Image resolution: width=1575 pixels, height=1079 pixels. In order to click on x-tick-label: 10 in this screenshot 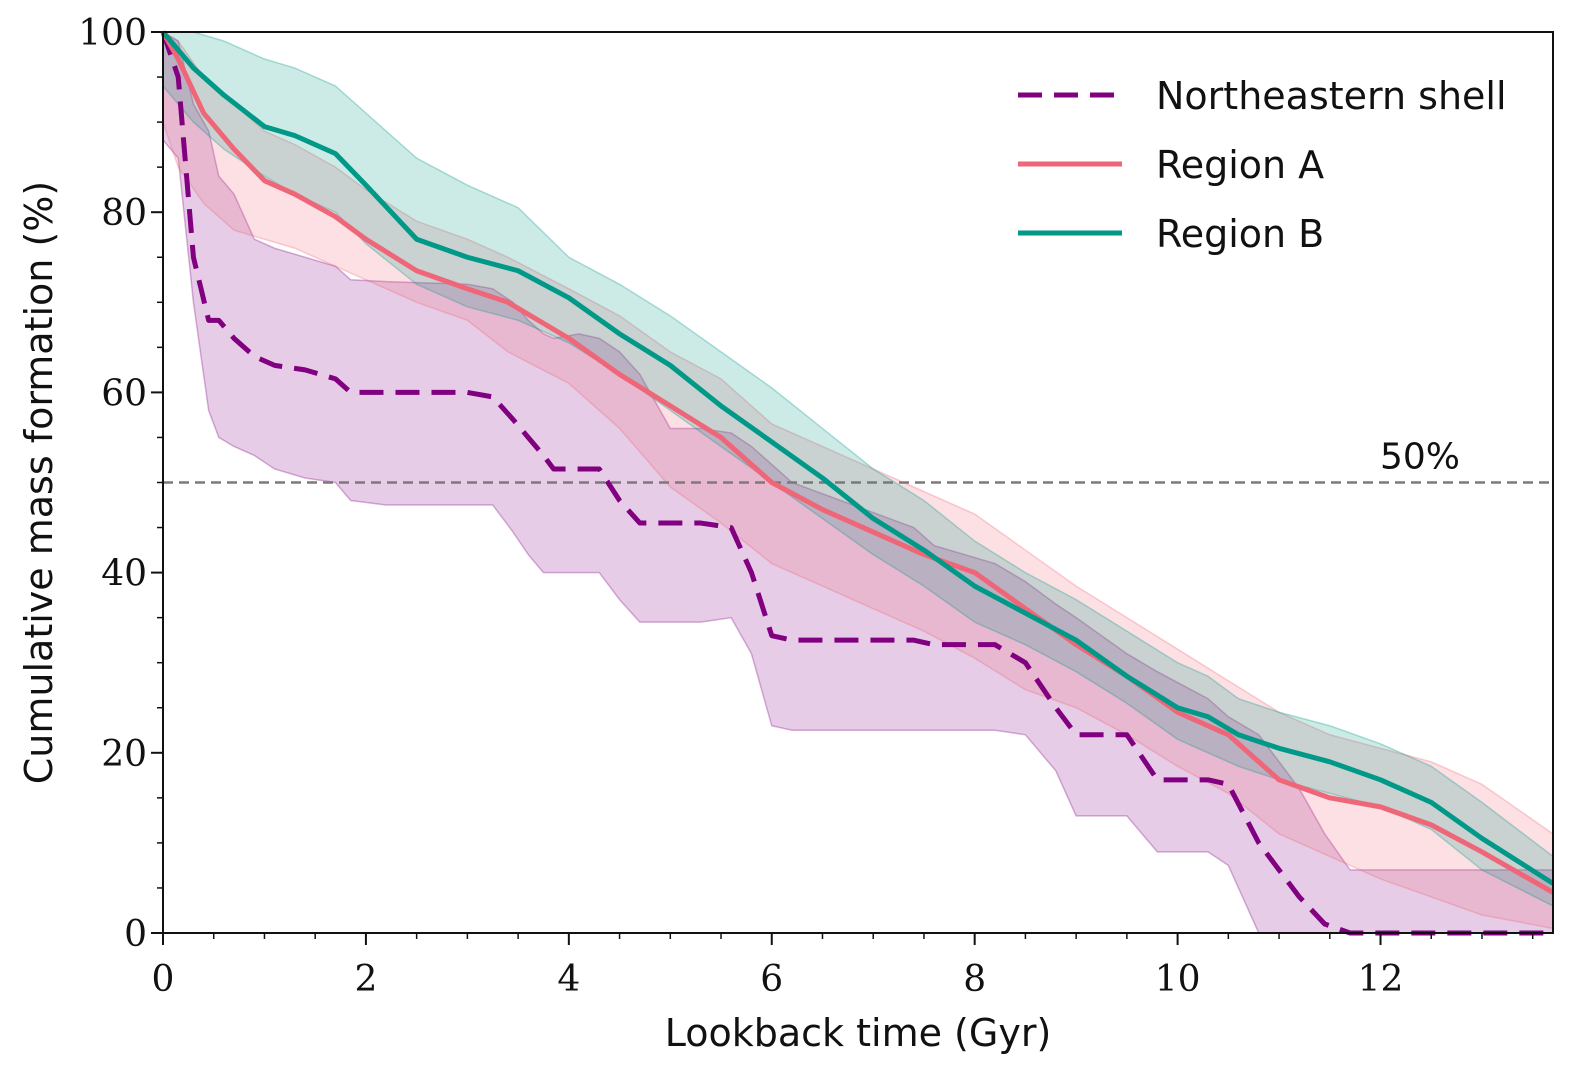, I will do `click(1178, 979)`.